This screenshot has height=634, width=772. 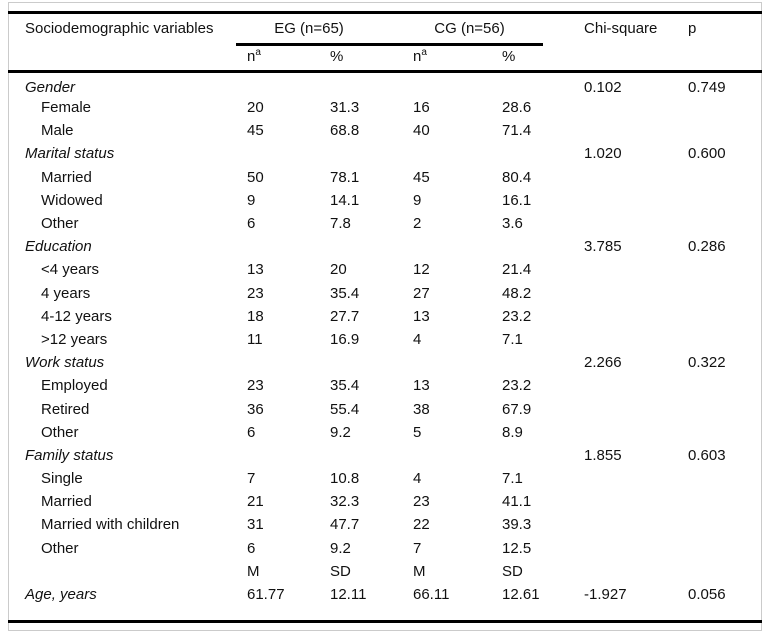 I want to click on data-row: Female 20 31.3 16 28.6, so click(x=385, y=107).